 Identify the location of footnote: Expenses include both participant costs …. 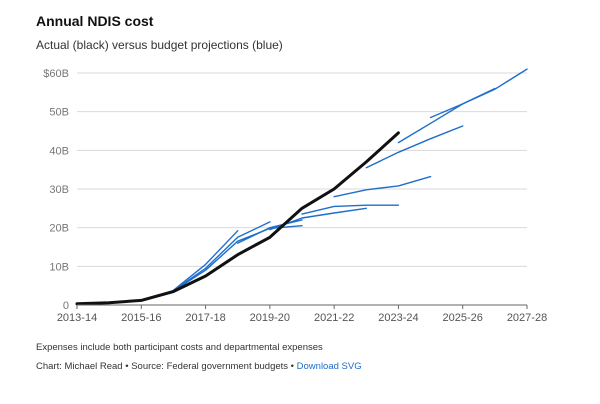
(179, 347).